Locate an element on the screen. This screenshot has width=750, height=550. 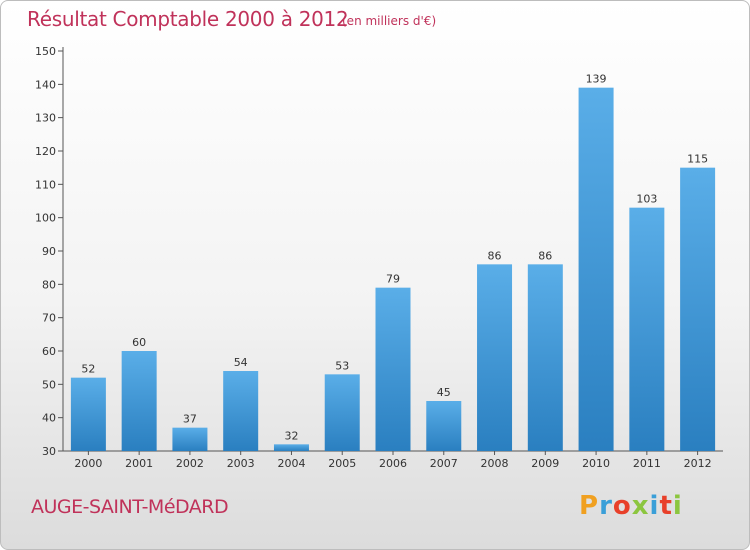
data-label-2009: 86 is located at coordinates (545, 255).